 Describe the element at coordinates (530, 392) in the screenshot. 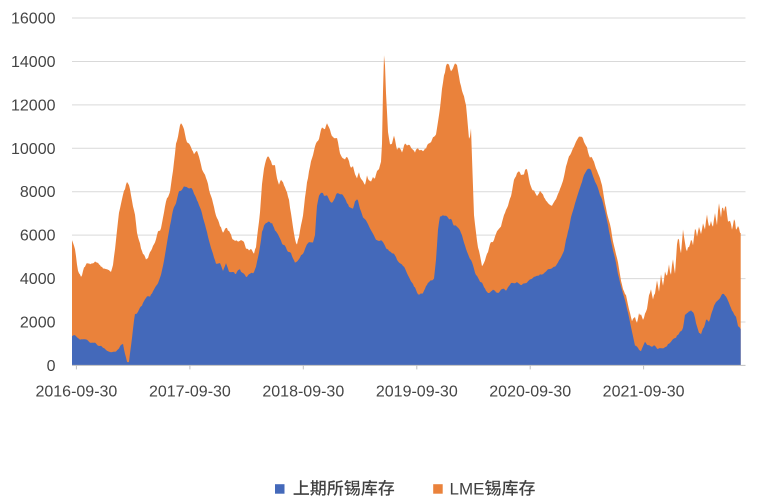

I see `svg-text: 2020-09-30` at that location.